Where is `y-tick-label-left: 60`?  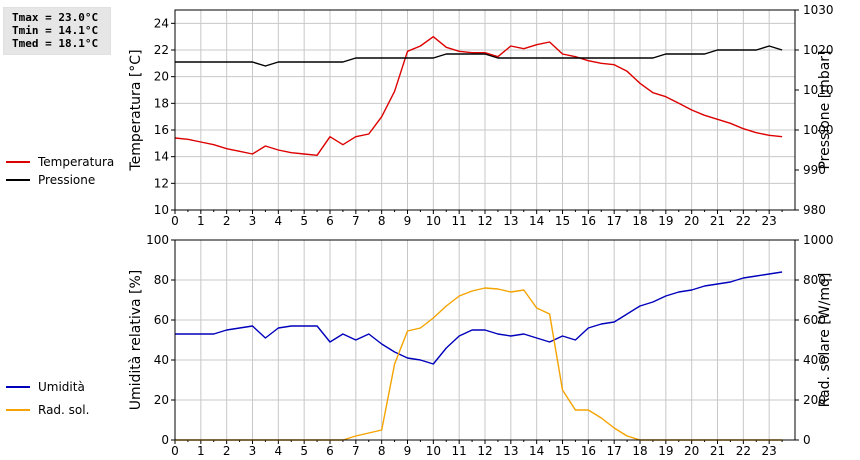 y-tick-label-left: 60 is located at coordinates (161, 320).